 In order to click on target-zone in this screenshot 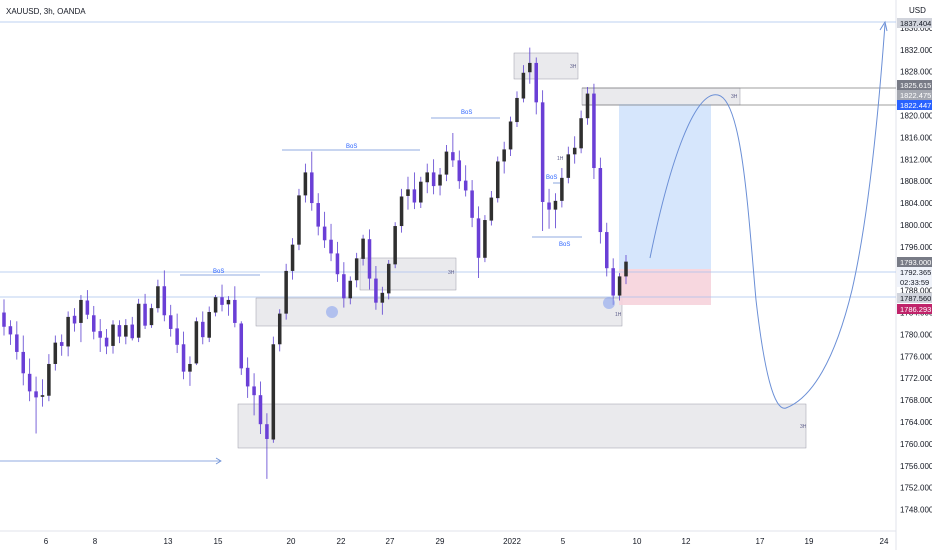, I will do `click(665, 186)`.